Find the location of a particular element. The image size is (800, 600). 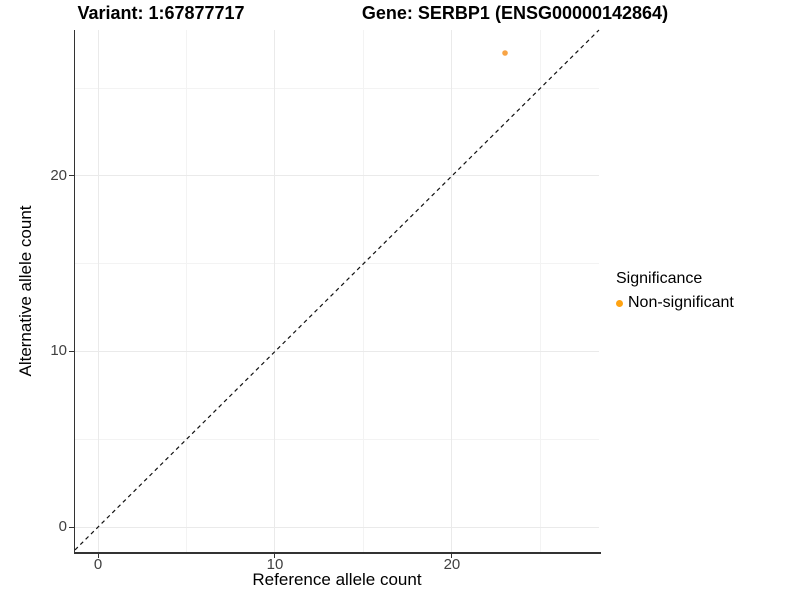

y-tick-label: 20 is located at coordinates (58, 175).